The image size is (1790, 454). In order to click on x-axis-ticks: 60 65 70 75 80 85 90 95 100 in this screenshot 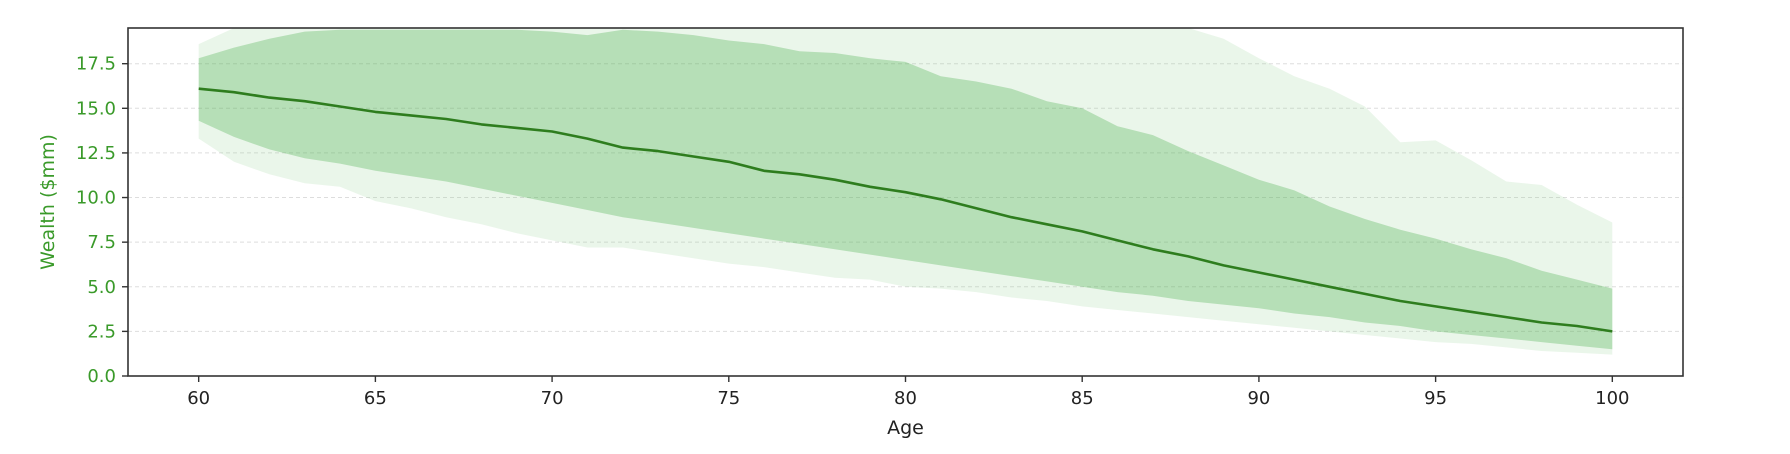, I will do `click(908, 392)`.